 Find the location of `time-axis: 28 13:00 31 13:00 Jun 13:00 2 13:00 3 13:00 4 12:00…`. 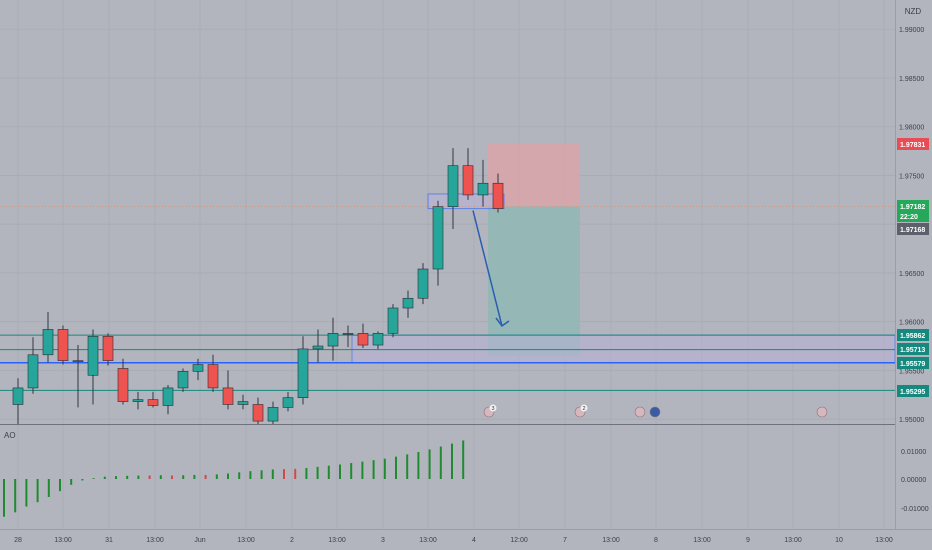

time-axis: 28 13:00 31 13:00 Jun 13:00 2 13:00 3 13:00 4 12:00… is located at coordinates (453, 540).